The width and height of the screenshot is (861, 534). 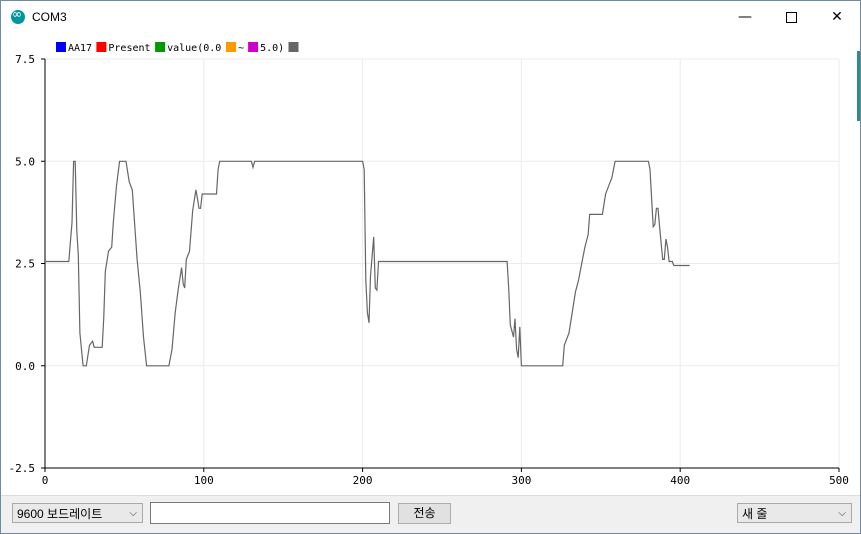 What do you see at coordinates (45, 480) in the screenshot?
I see `x-tick-label: 0` at bounding box center [45, 480].